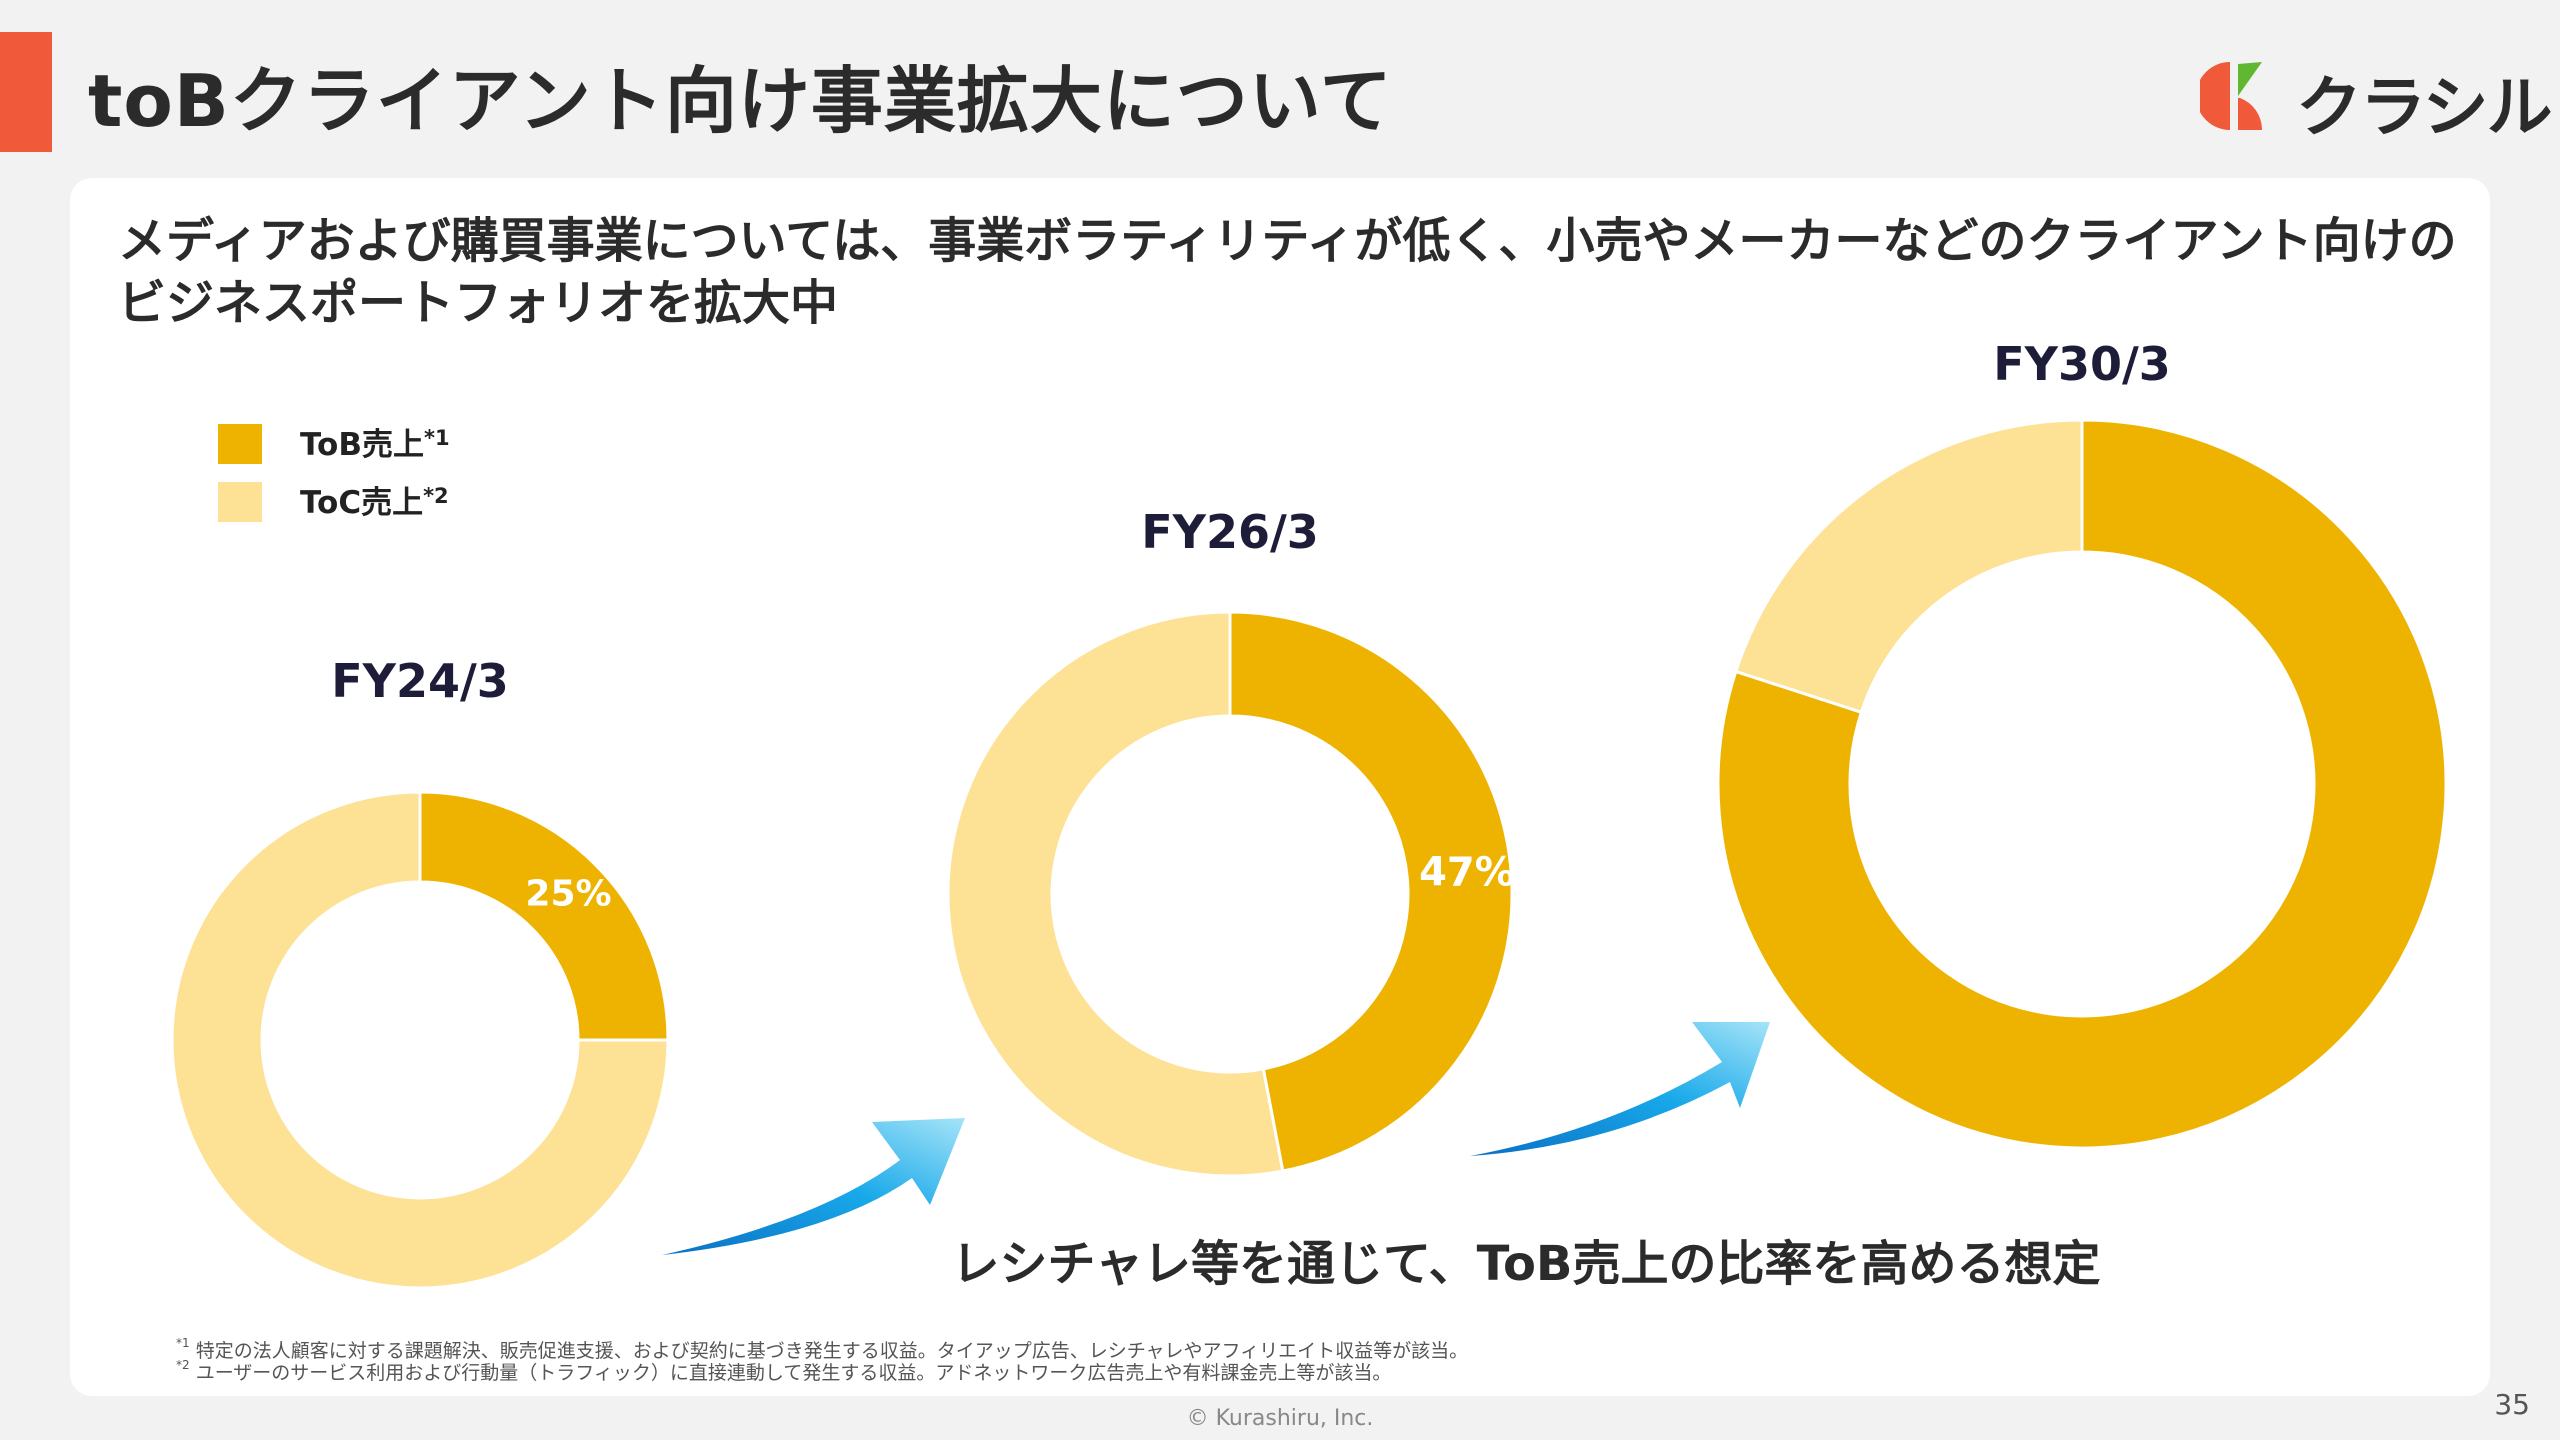  What do you see at coordinates (1525, 1264) in the screenshot?
I see `chart-annotation: レシチャレ等を通じて、ToB売上の比率を高める想定` at bounding box center [1525, 1264].